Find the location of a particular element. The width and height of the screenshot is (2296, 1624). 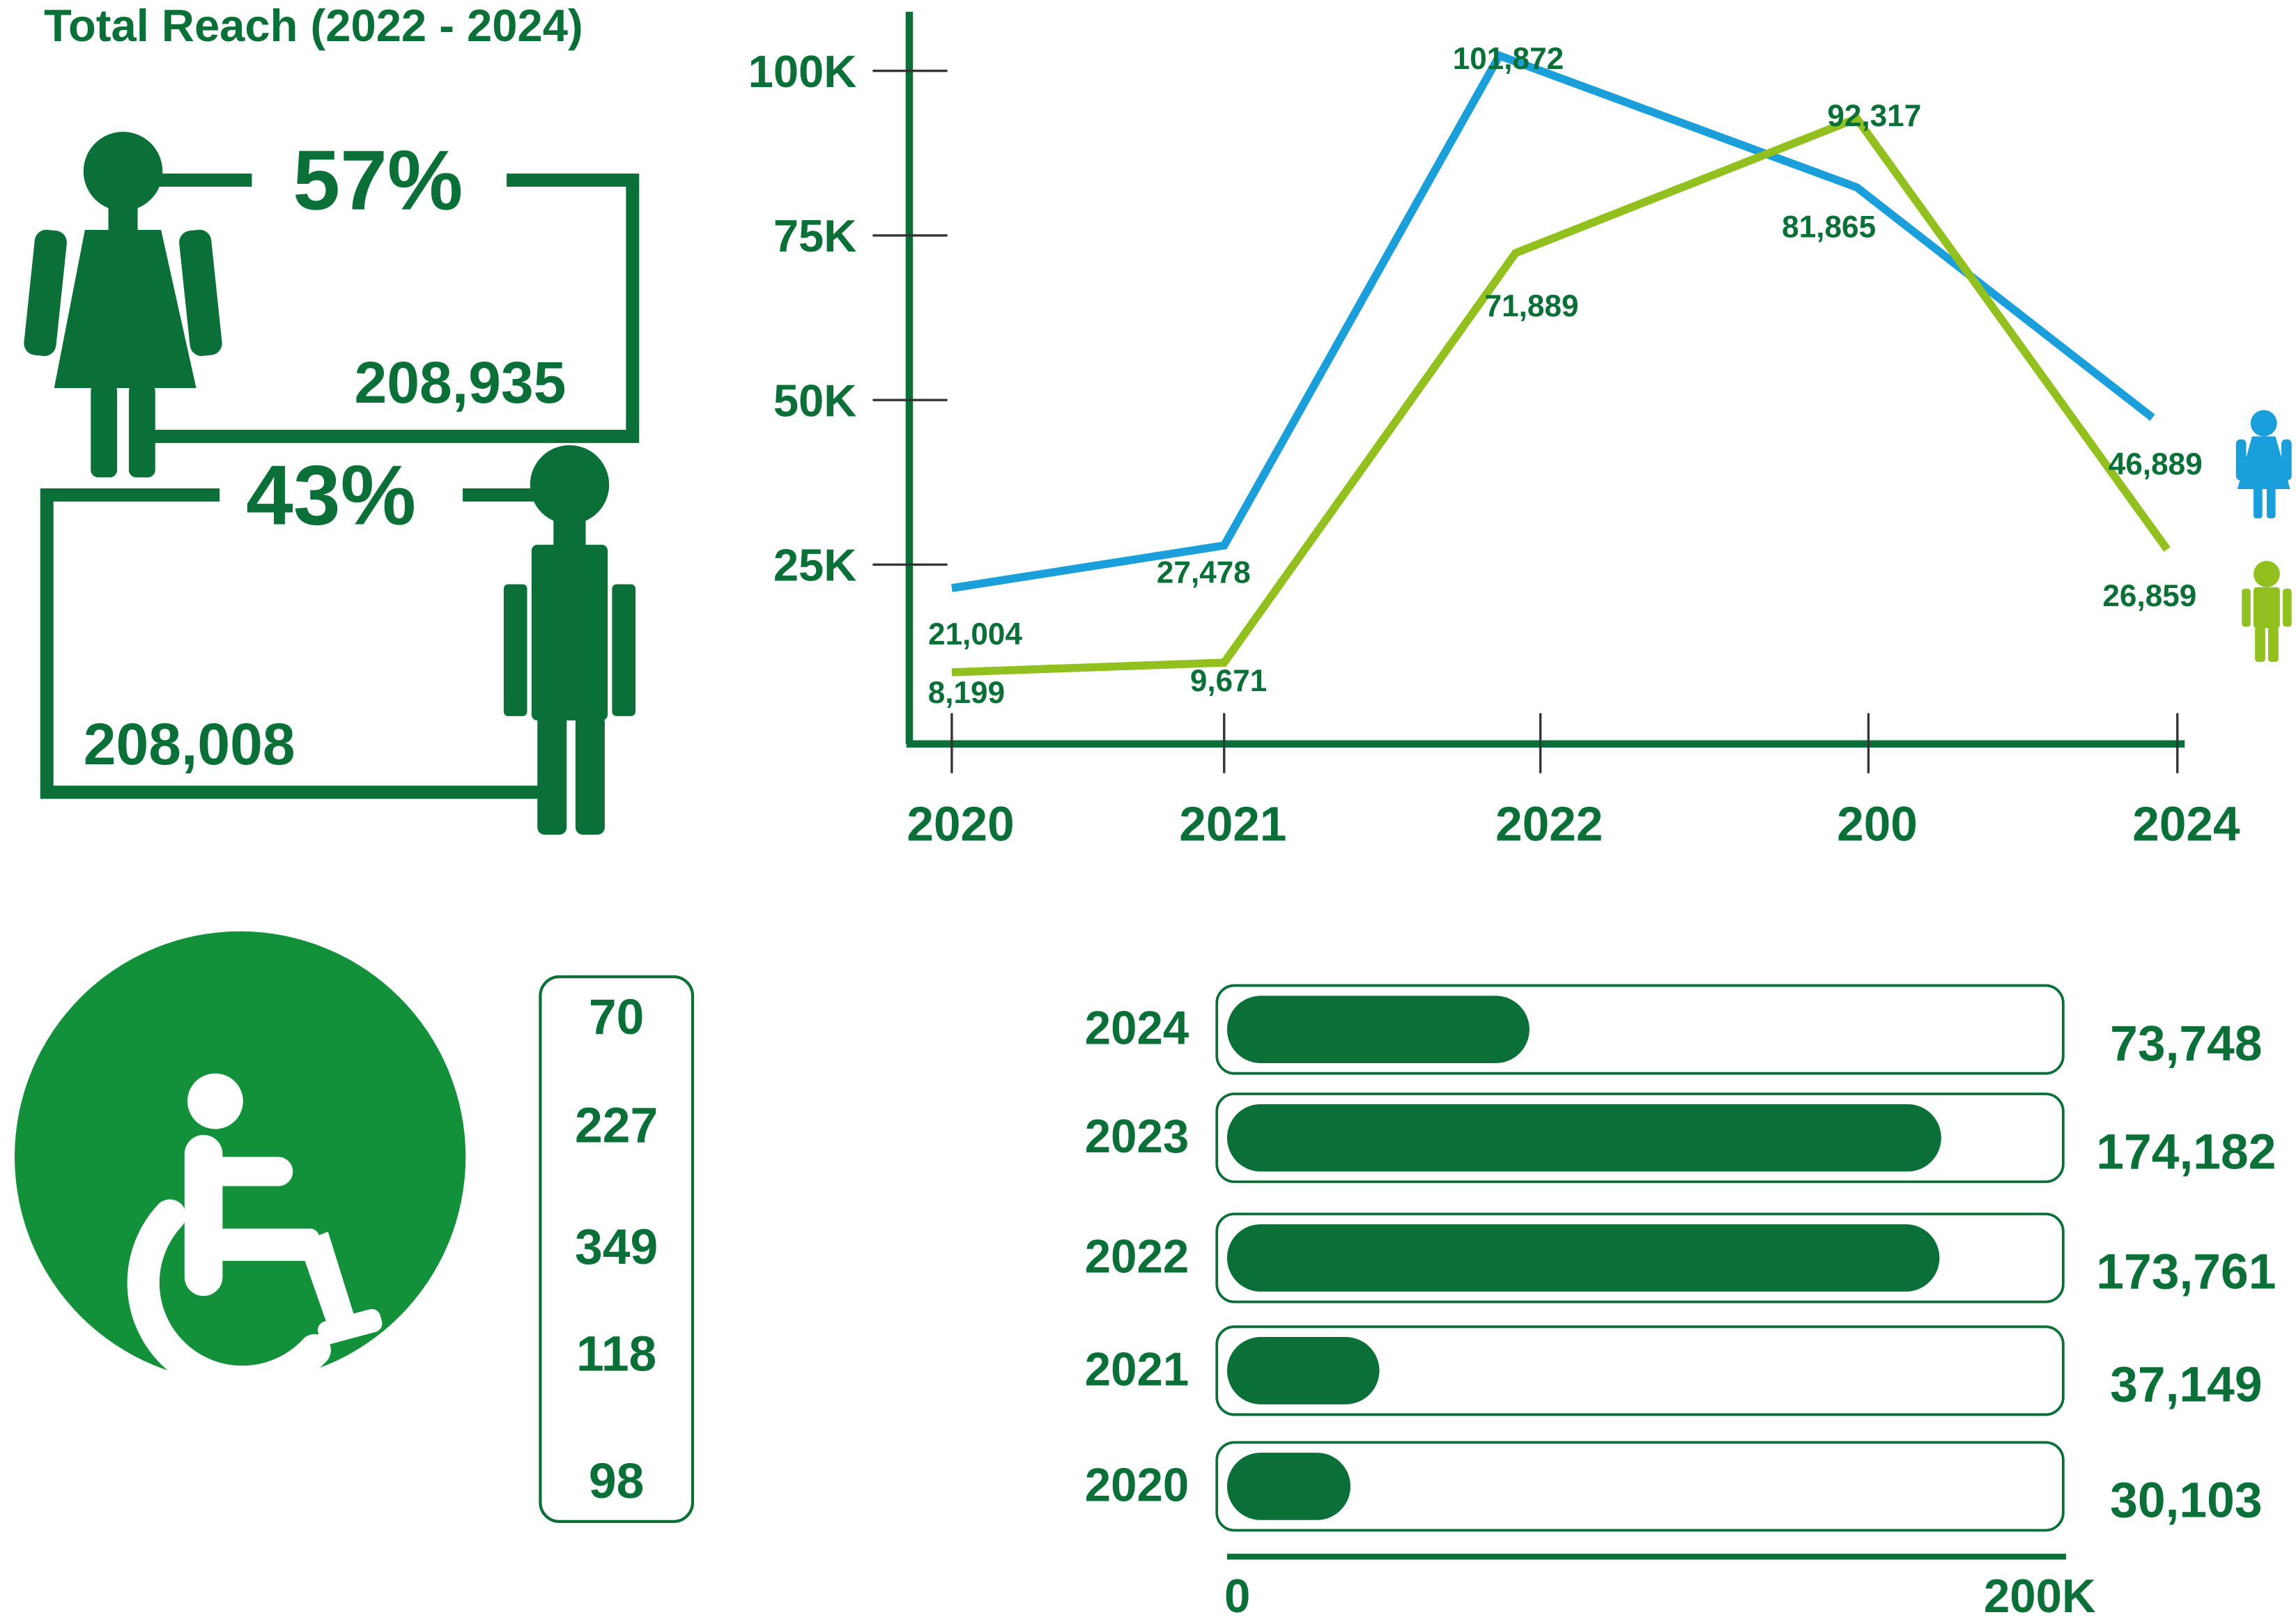

bar-value-label: 73,748 is located at coordinates (2186, 1044).